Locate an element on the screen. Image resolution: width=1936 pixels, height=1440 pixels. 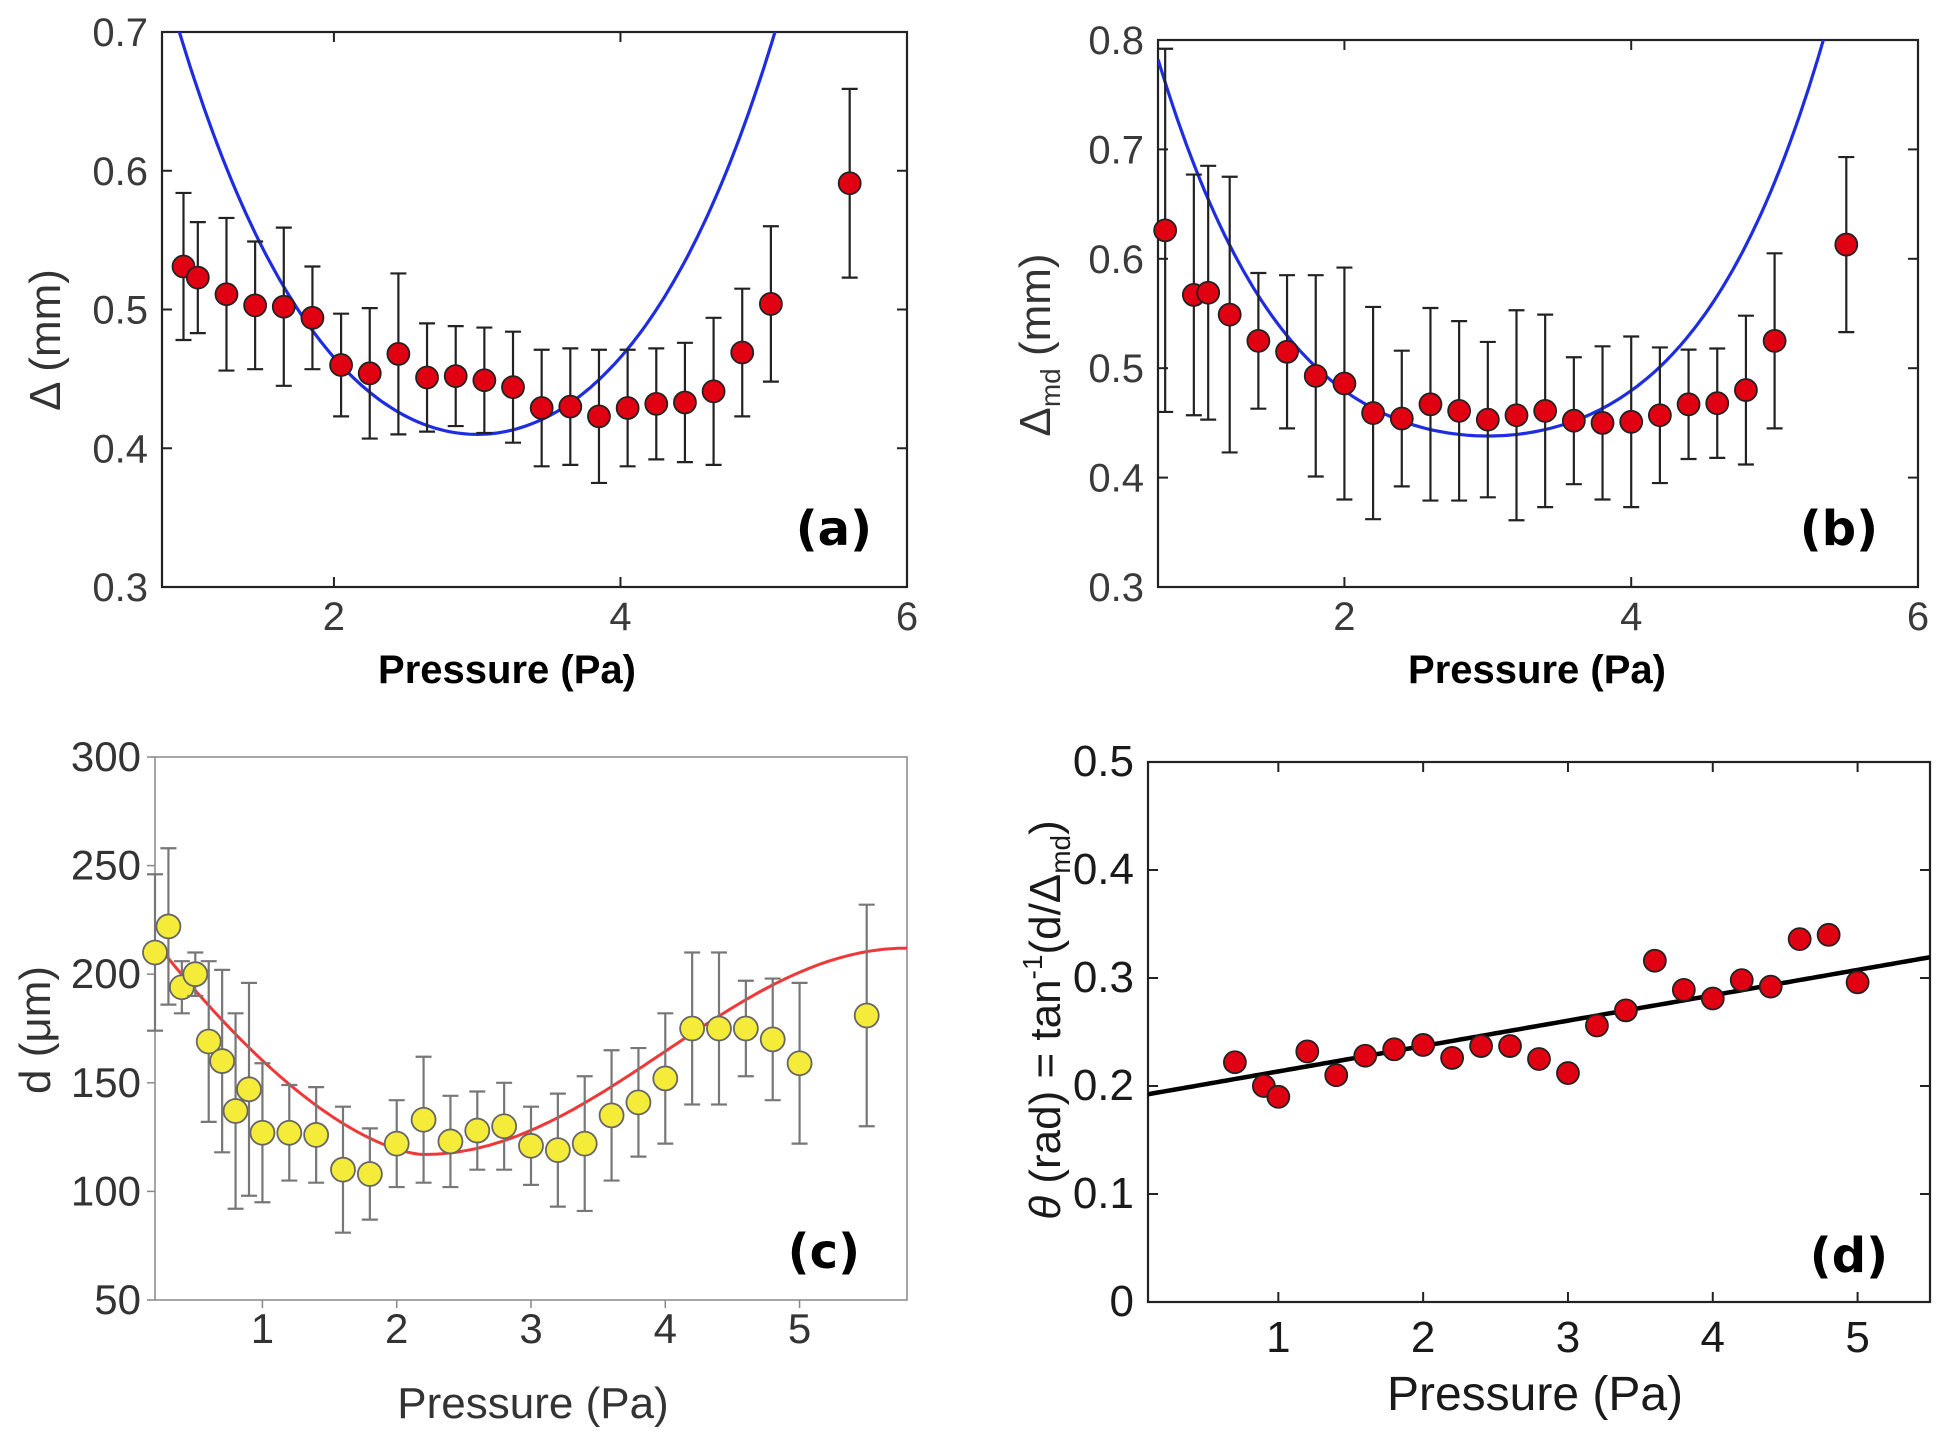
panel-d-xlabel: Pressure (Pa) is located at coordinates (1535, 1394).